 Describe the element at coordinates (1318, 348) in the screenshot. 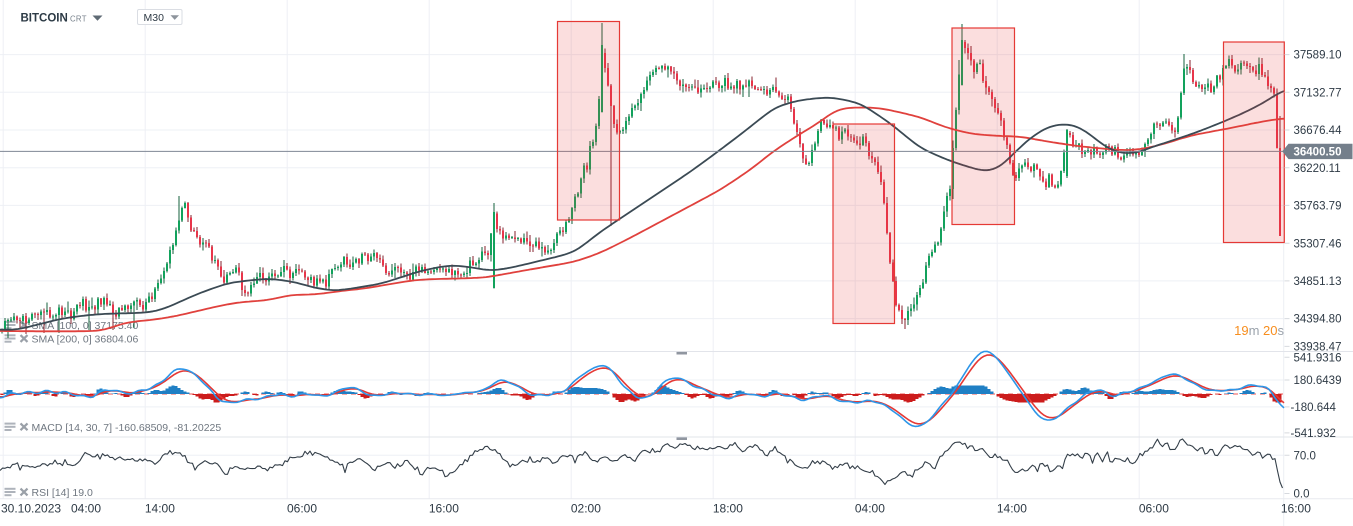

I see `svg-text: 33938.47` at that location.